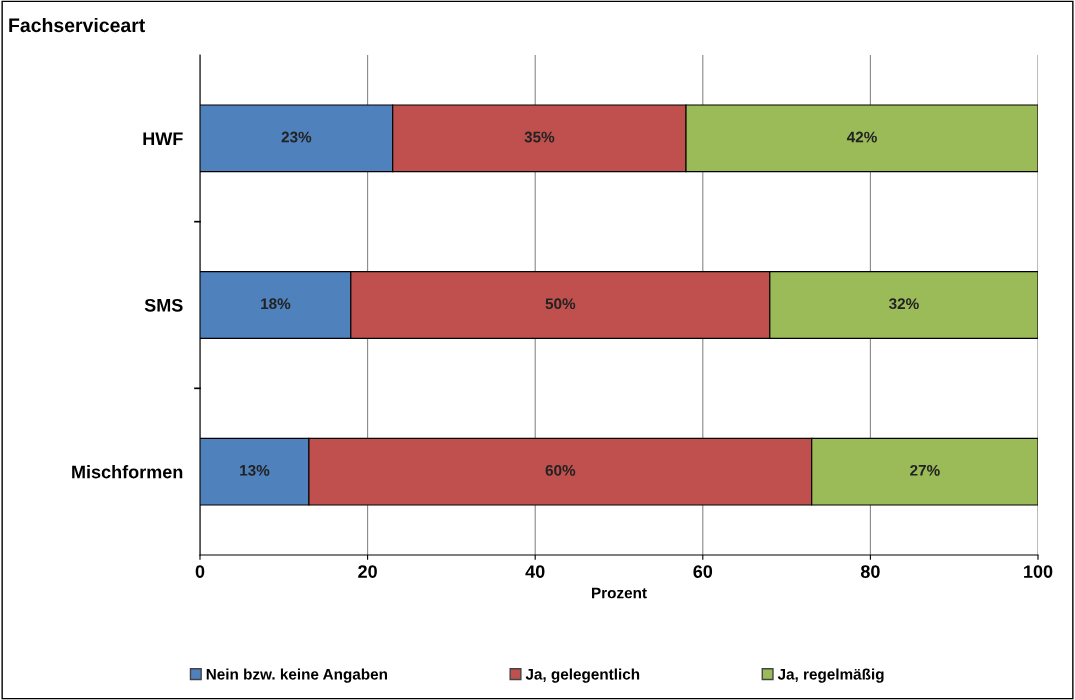 Image resolution: width=1075 pixels, height=700 pixels. Describe the element at coordinates (367, 571) in the screenshot. I see `x-tick-label: 20` at that location.